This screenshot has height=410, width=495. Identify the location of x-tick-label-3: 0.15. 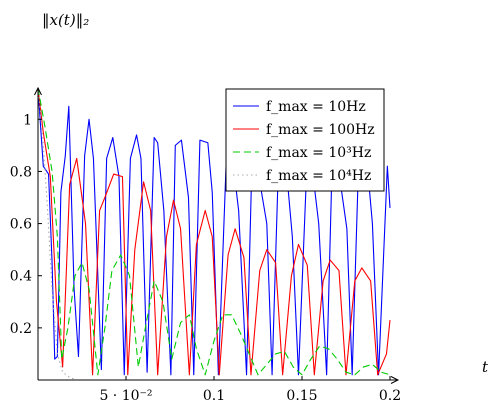
(301, 396).